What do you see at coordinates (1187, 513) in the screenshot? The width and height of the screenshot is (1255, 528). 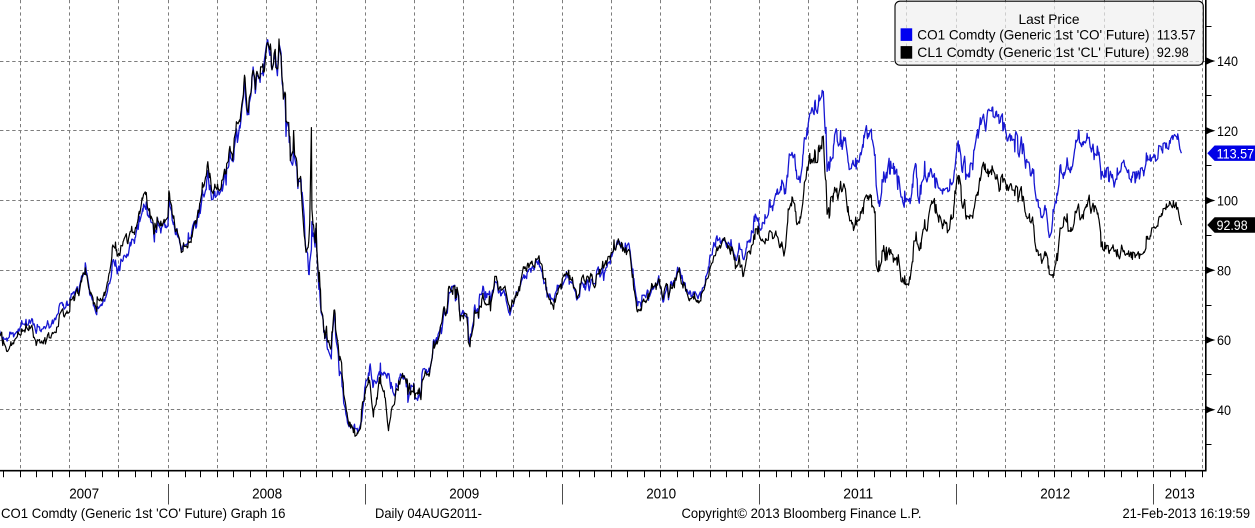 I see `svg-text: 21-Feb-2013 16:19:59` at bounding box center [1187, 513].